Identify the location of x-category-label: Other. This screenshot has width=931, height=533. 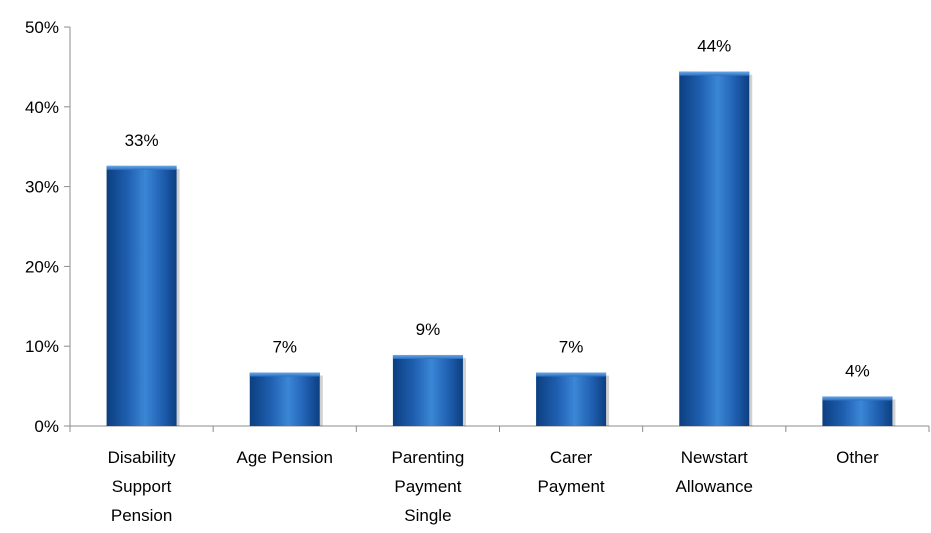
(857, 457).